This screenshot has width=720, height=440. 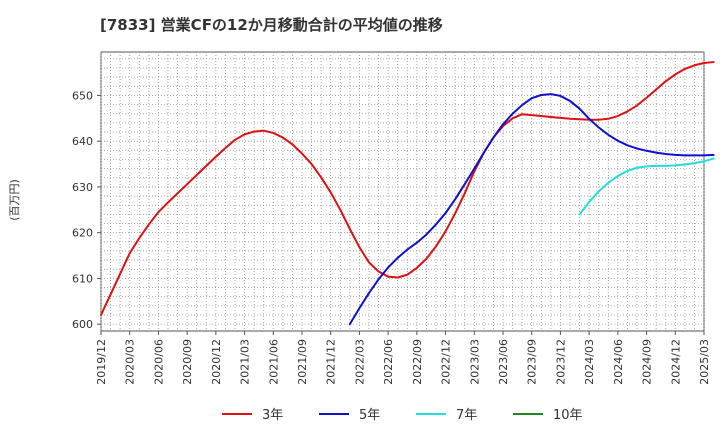 What do you see at coordinates (560, 362) in the screenshot?
I see `x-tick-label: 2023/12` at bounding box center [560, 362].